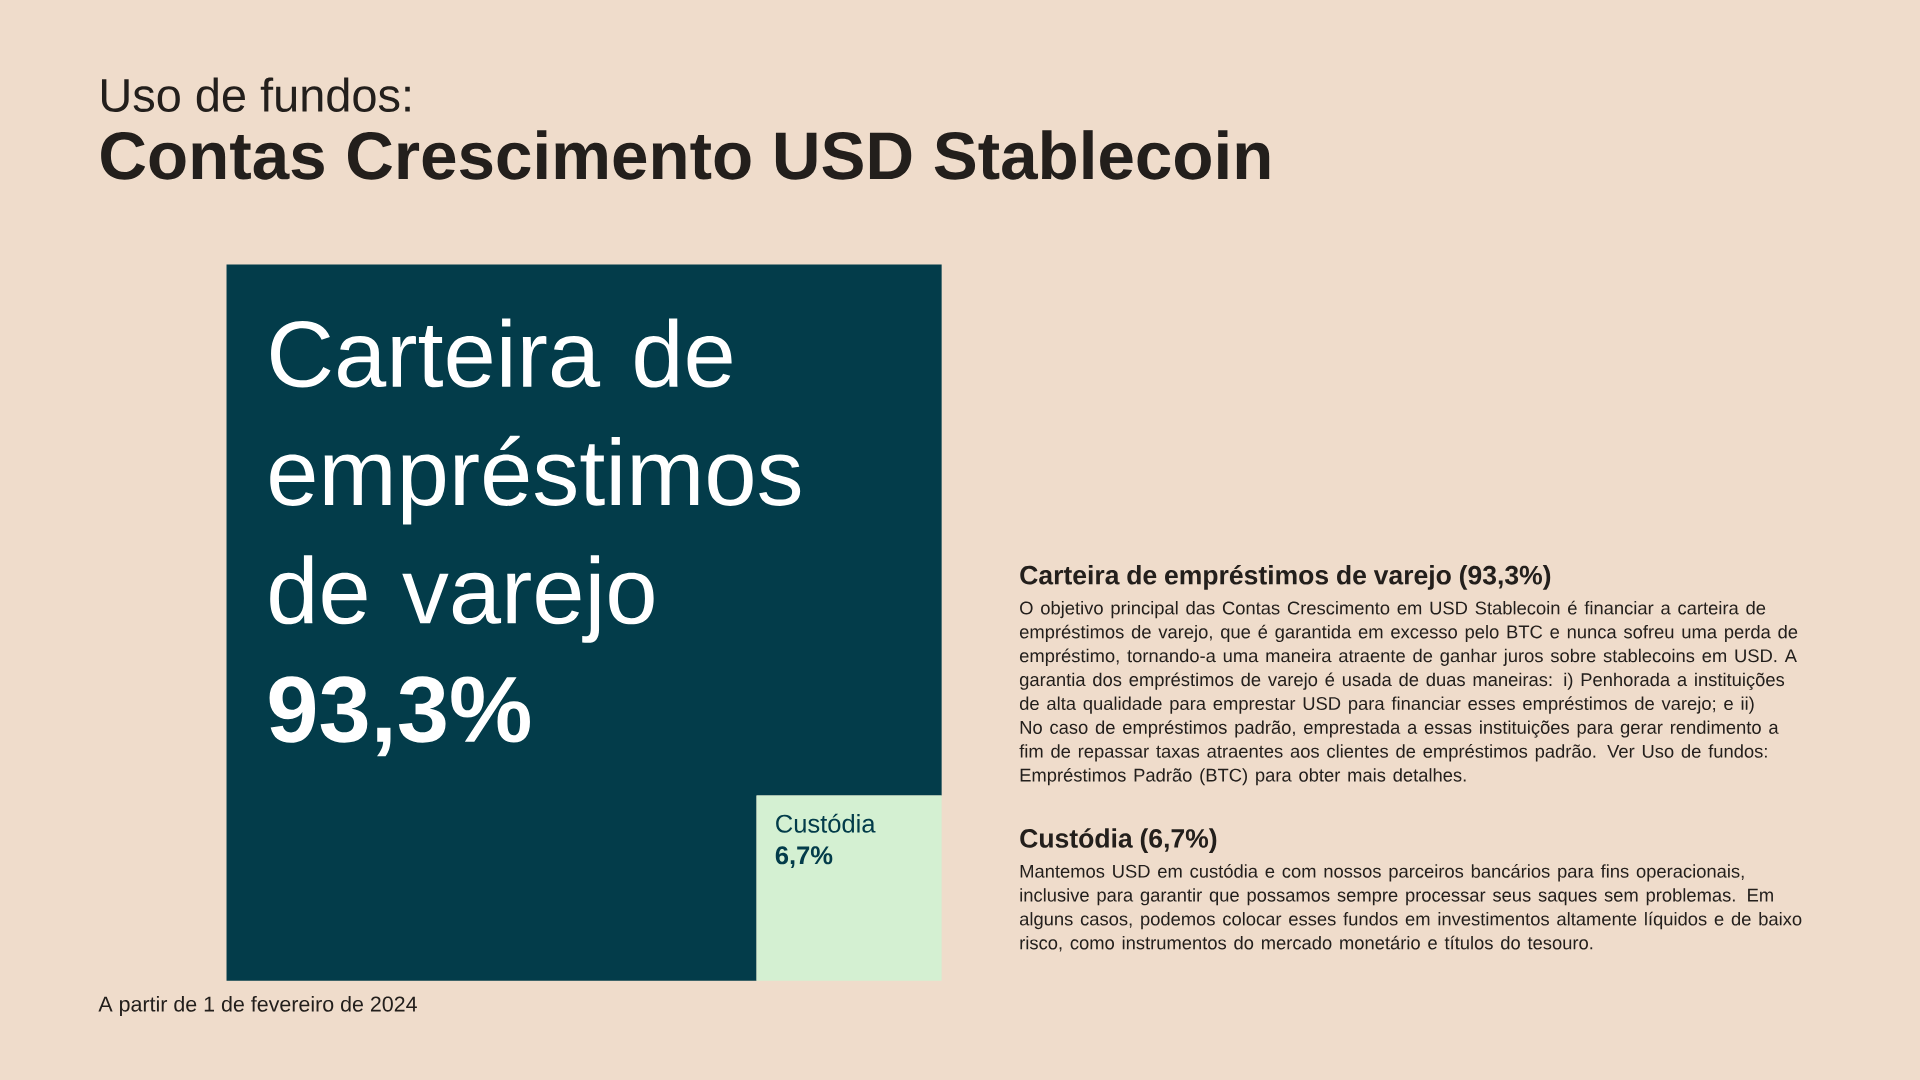 The image size is (1920, 1080). Describe the element at coordinates (1285, 577) in the screenshot. I see `text: Carteira de empréstimos de varejo (93,3%)` at that location.